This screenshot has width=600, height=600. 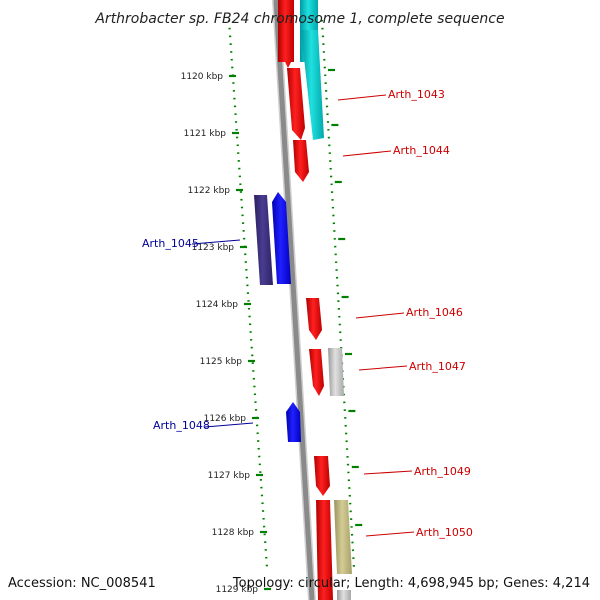 What do you see at coordinates (442, 471) in the screenshot?
I see `gene-label-arth-1049: Arth_1049` at bounding box center [442, 471].